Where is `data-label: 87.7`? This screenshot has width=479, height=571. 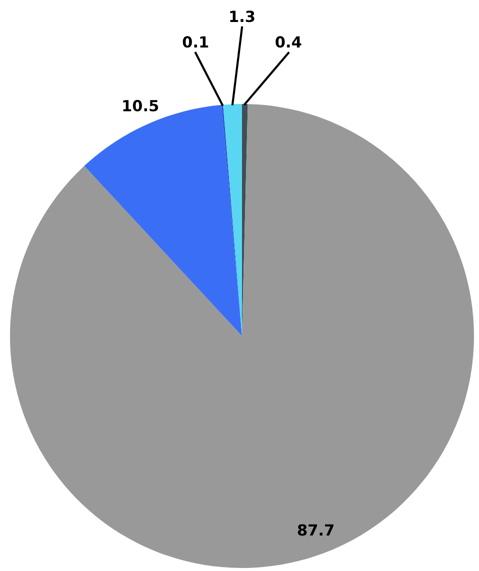 data-label: 87.7 is located at coordinates (316, 530).